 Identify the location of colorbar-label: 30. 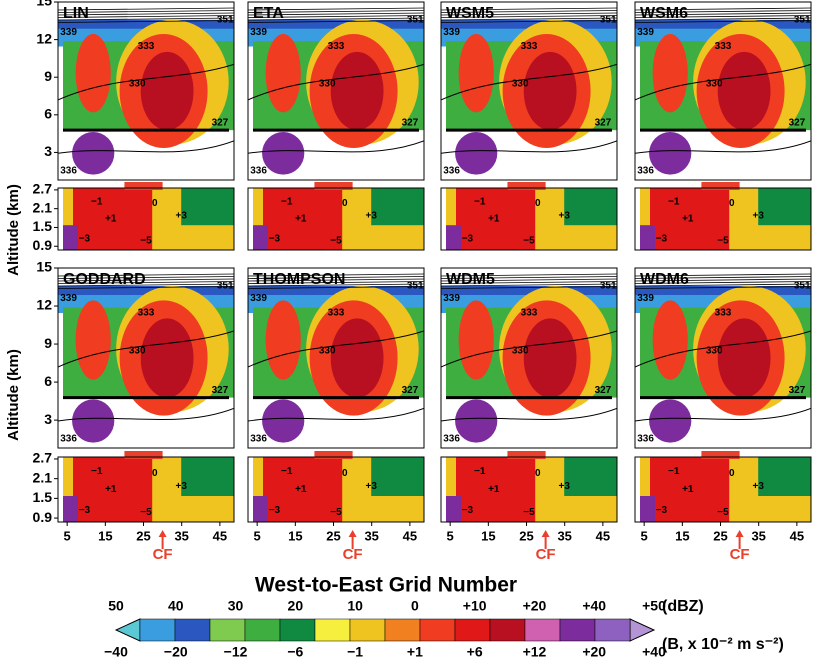
(236, 606).